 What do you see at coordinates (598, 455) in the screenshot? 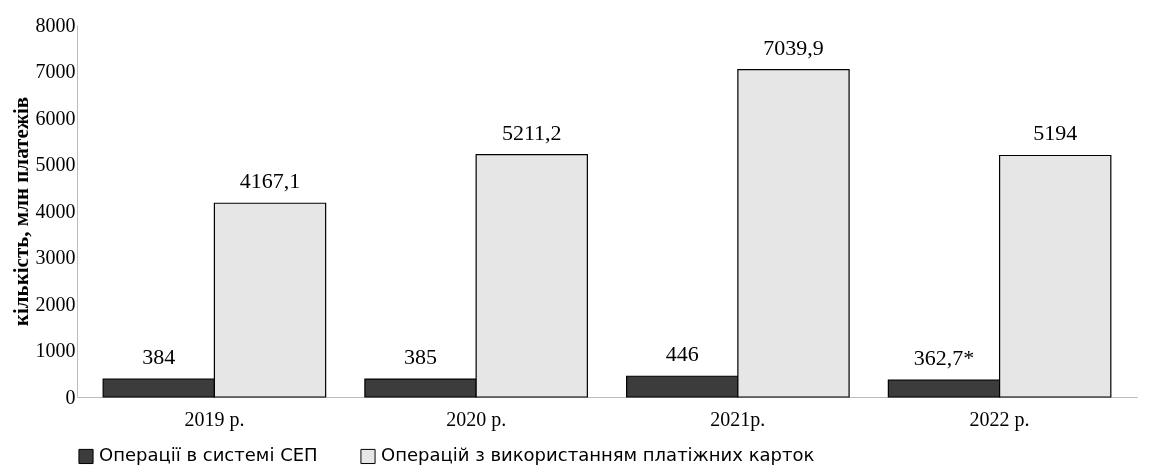
I see `legend-label: Операцій з використанням платіжних карток` at bounding box center [598, 455].